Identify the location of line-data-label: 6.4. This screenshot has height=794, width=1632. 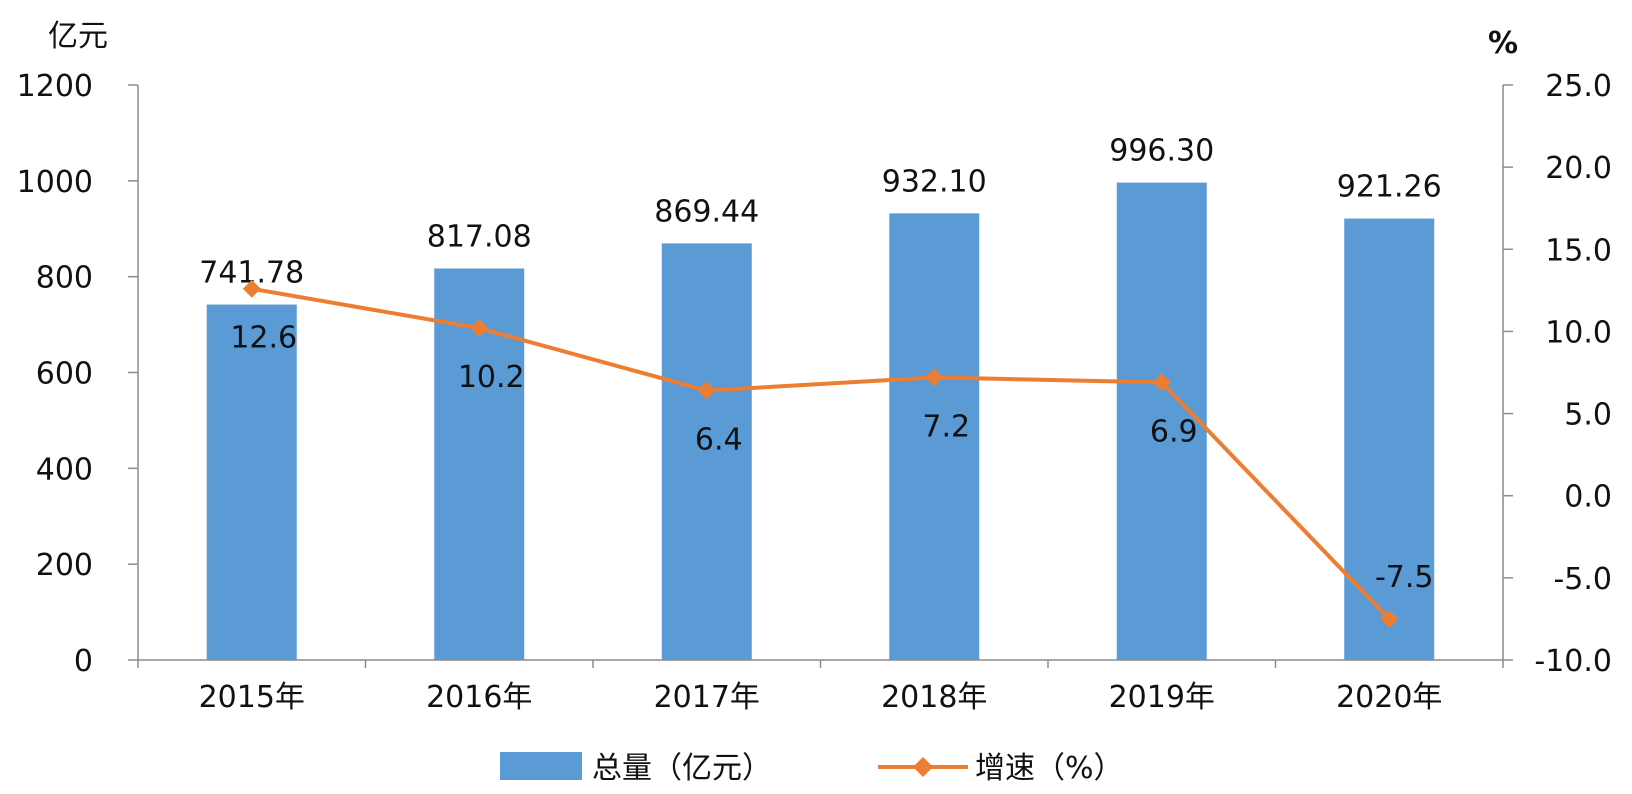
(719, 440).